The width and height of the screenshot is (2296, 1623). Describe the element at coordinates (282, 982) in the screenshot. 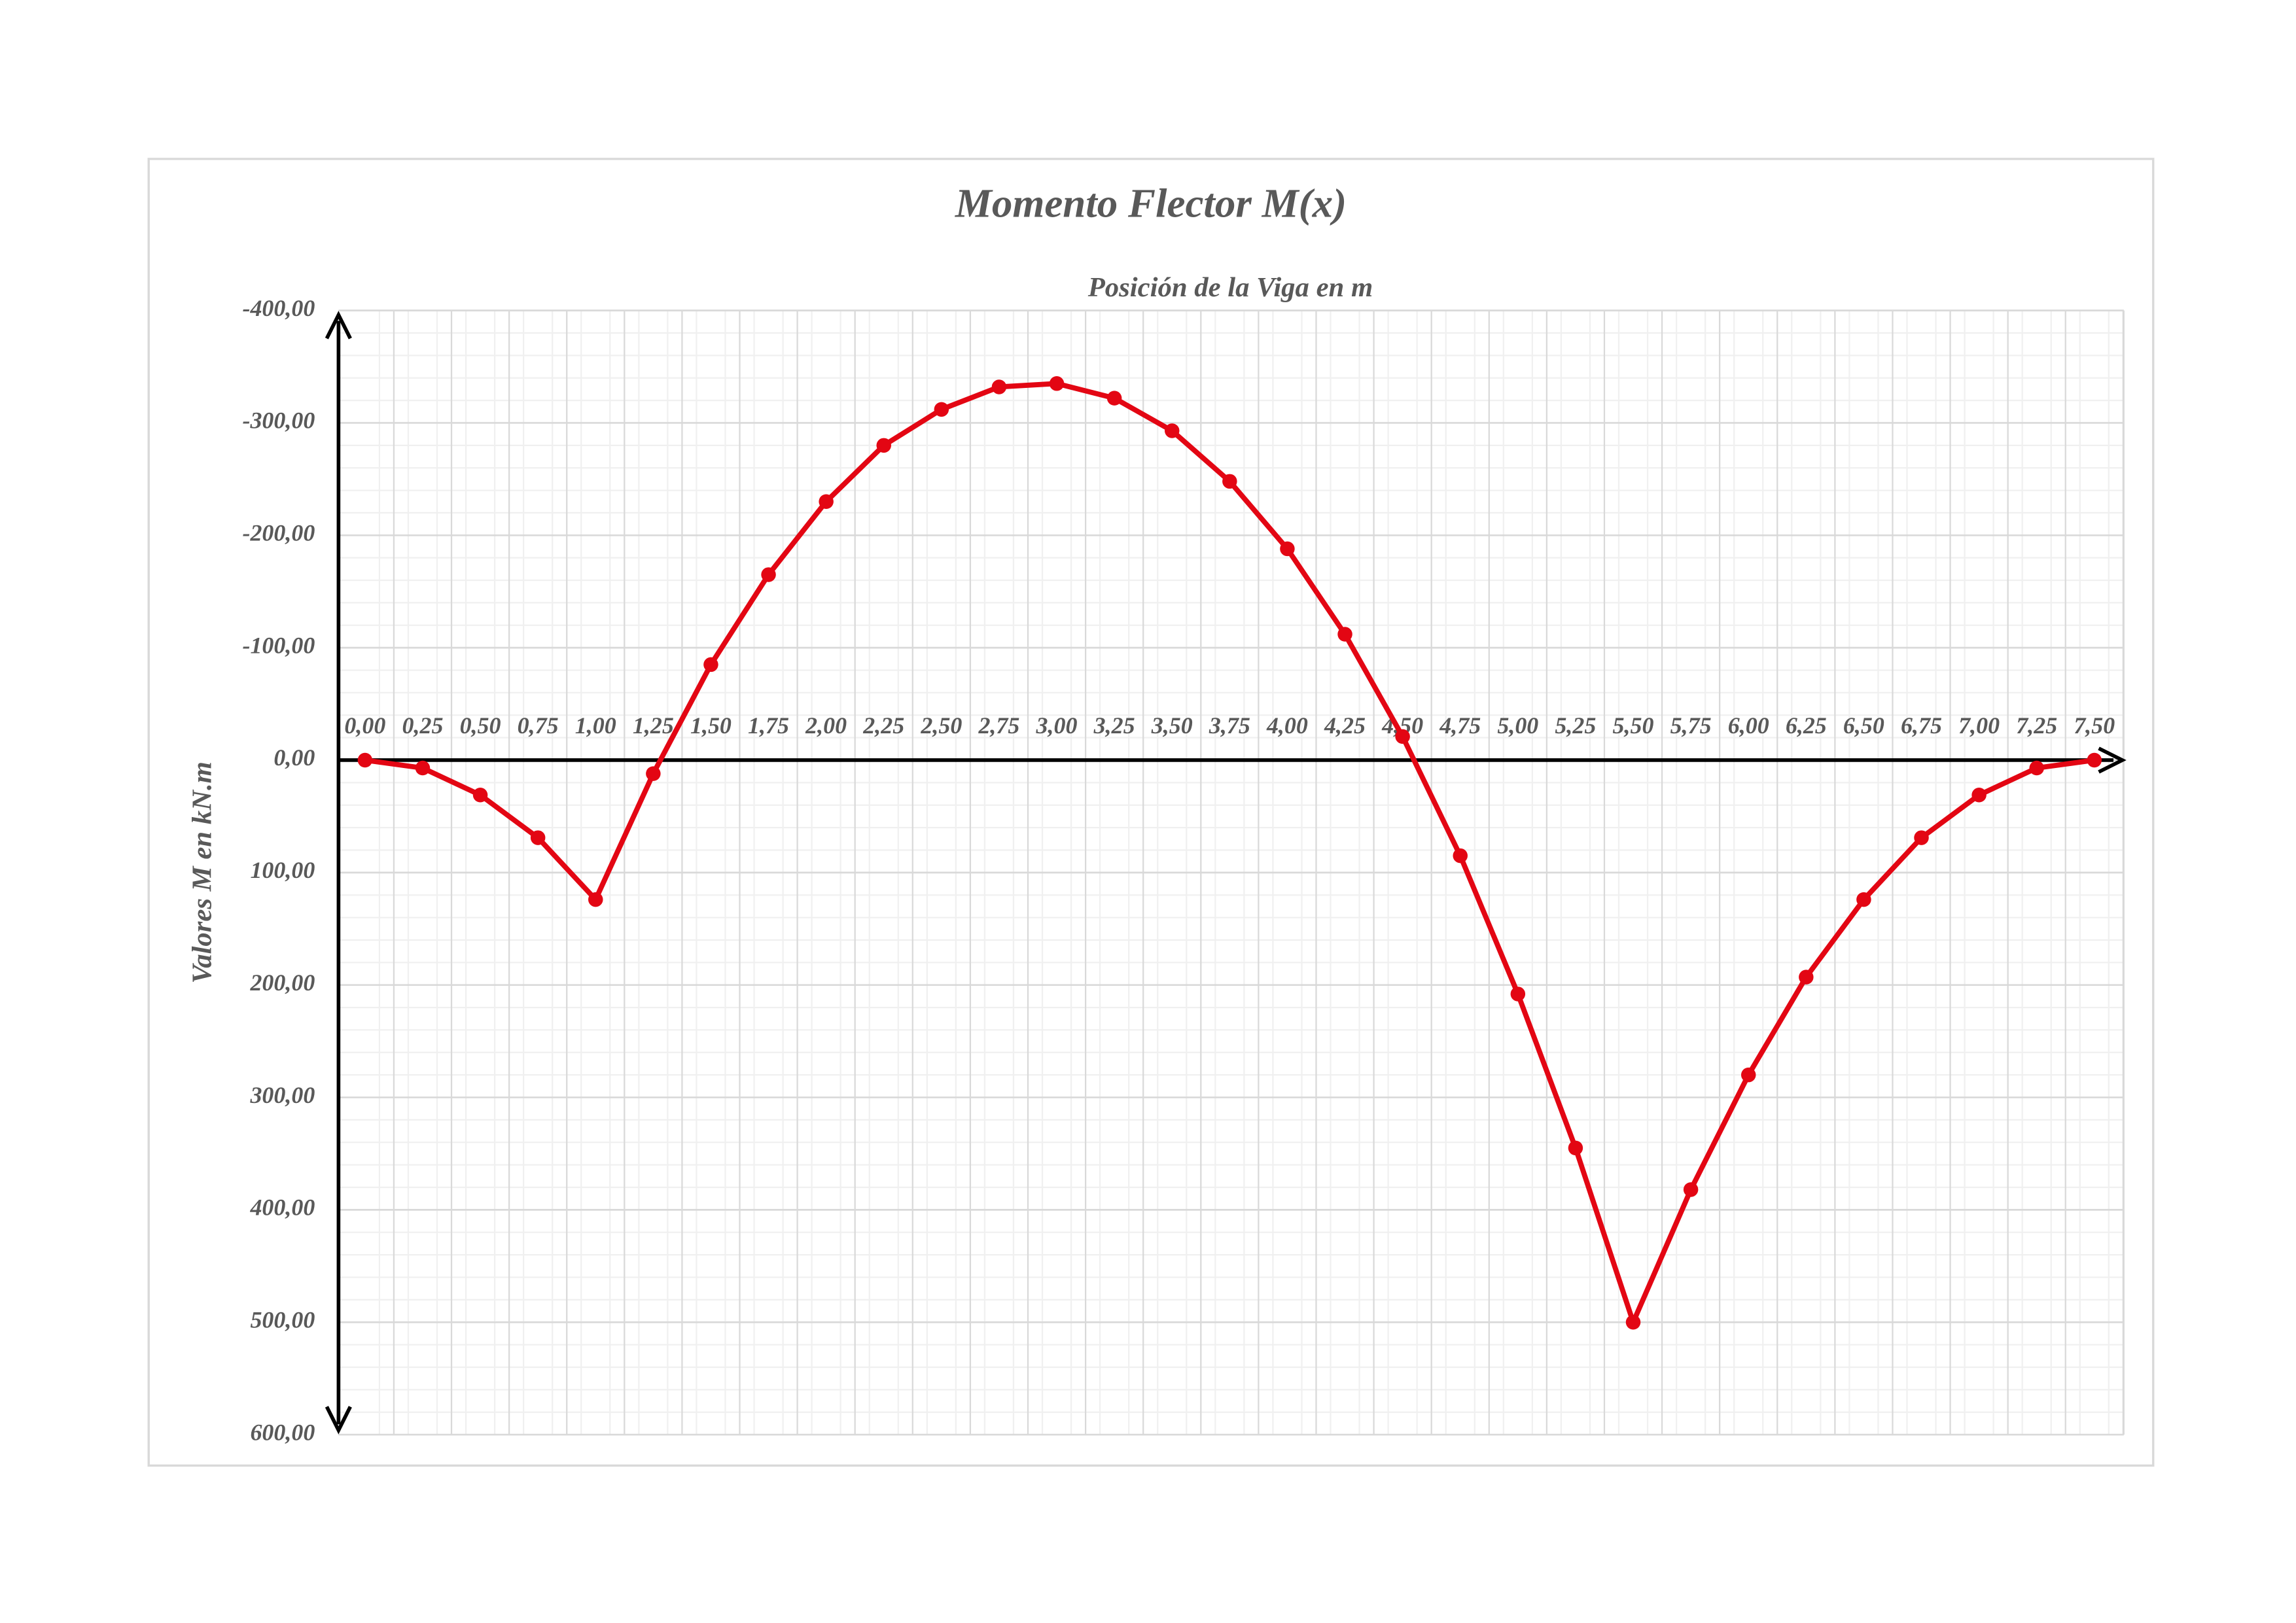

I see `y-tick-label: 200,00` at that location.